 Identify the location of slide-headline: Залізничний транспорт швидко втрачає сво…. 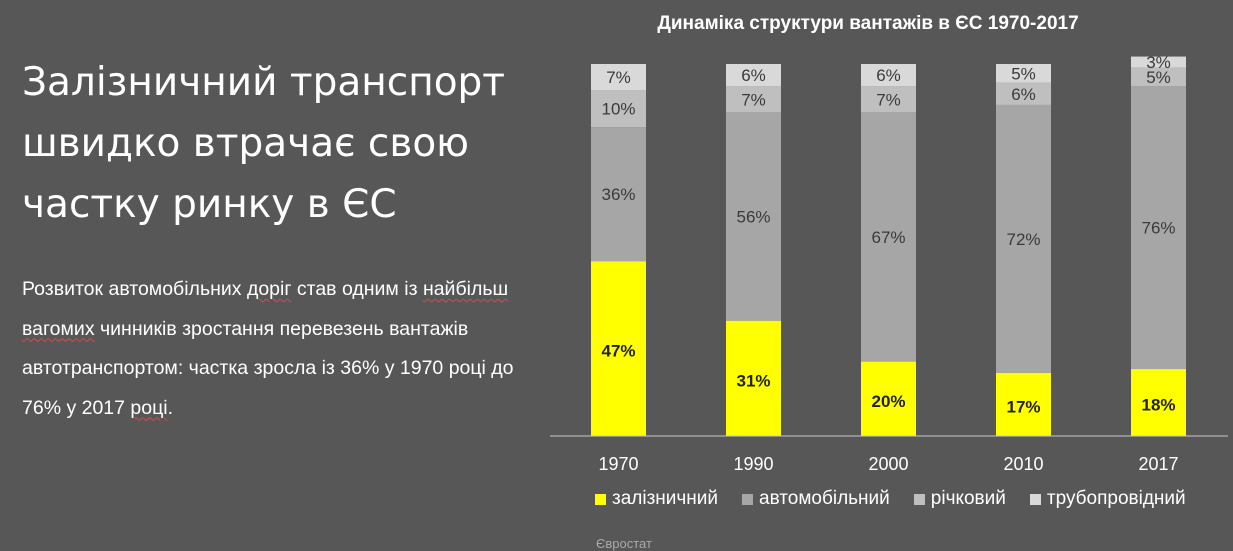
(264, 143).